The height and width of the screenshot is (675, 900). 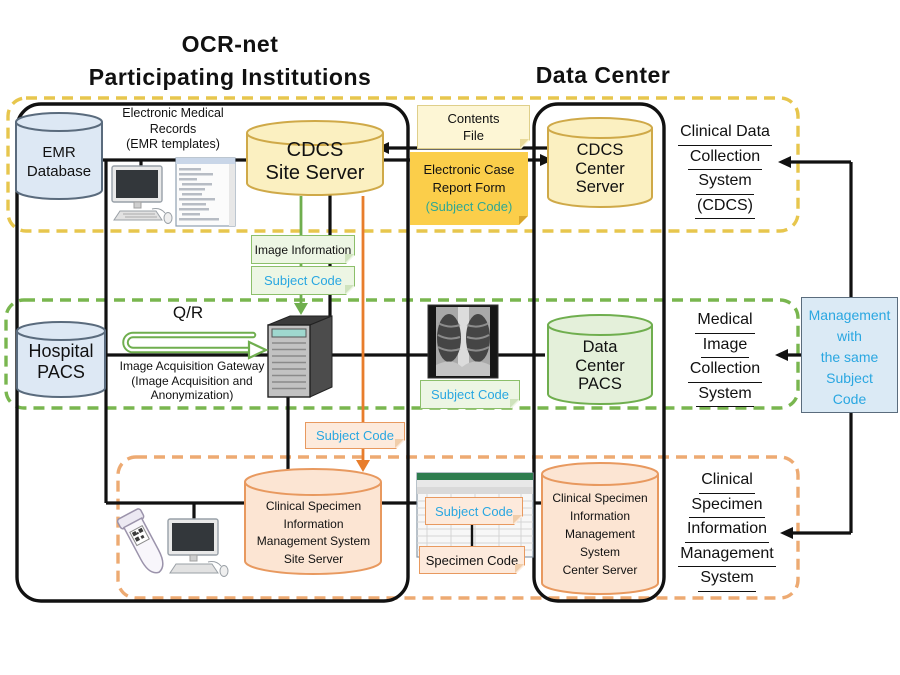 What do you see at coordinates (600, 168) in the screenshot?
I see `cdcs-center-server-label: CDCS Center Server` at bounding box center [600, 168].